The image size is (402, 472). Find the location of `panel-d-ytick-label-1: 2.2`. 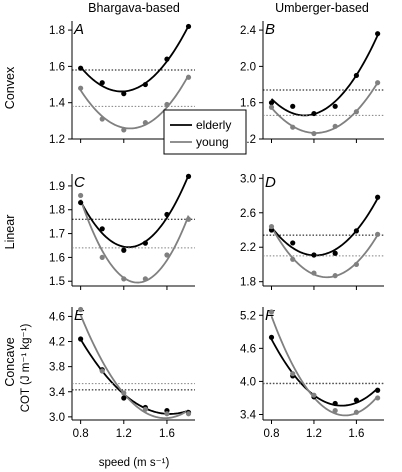

panel-d-ytick-label-1: 2.2 is located at coordinates (248, 248).